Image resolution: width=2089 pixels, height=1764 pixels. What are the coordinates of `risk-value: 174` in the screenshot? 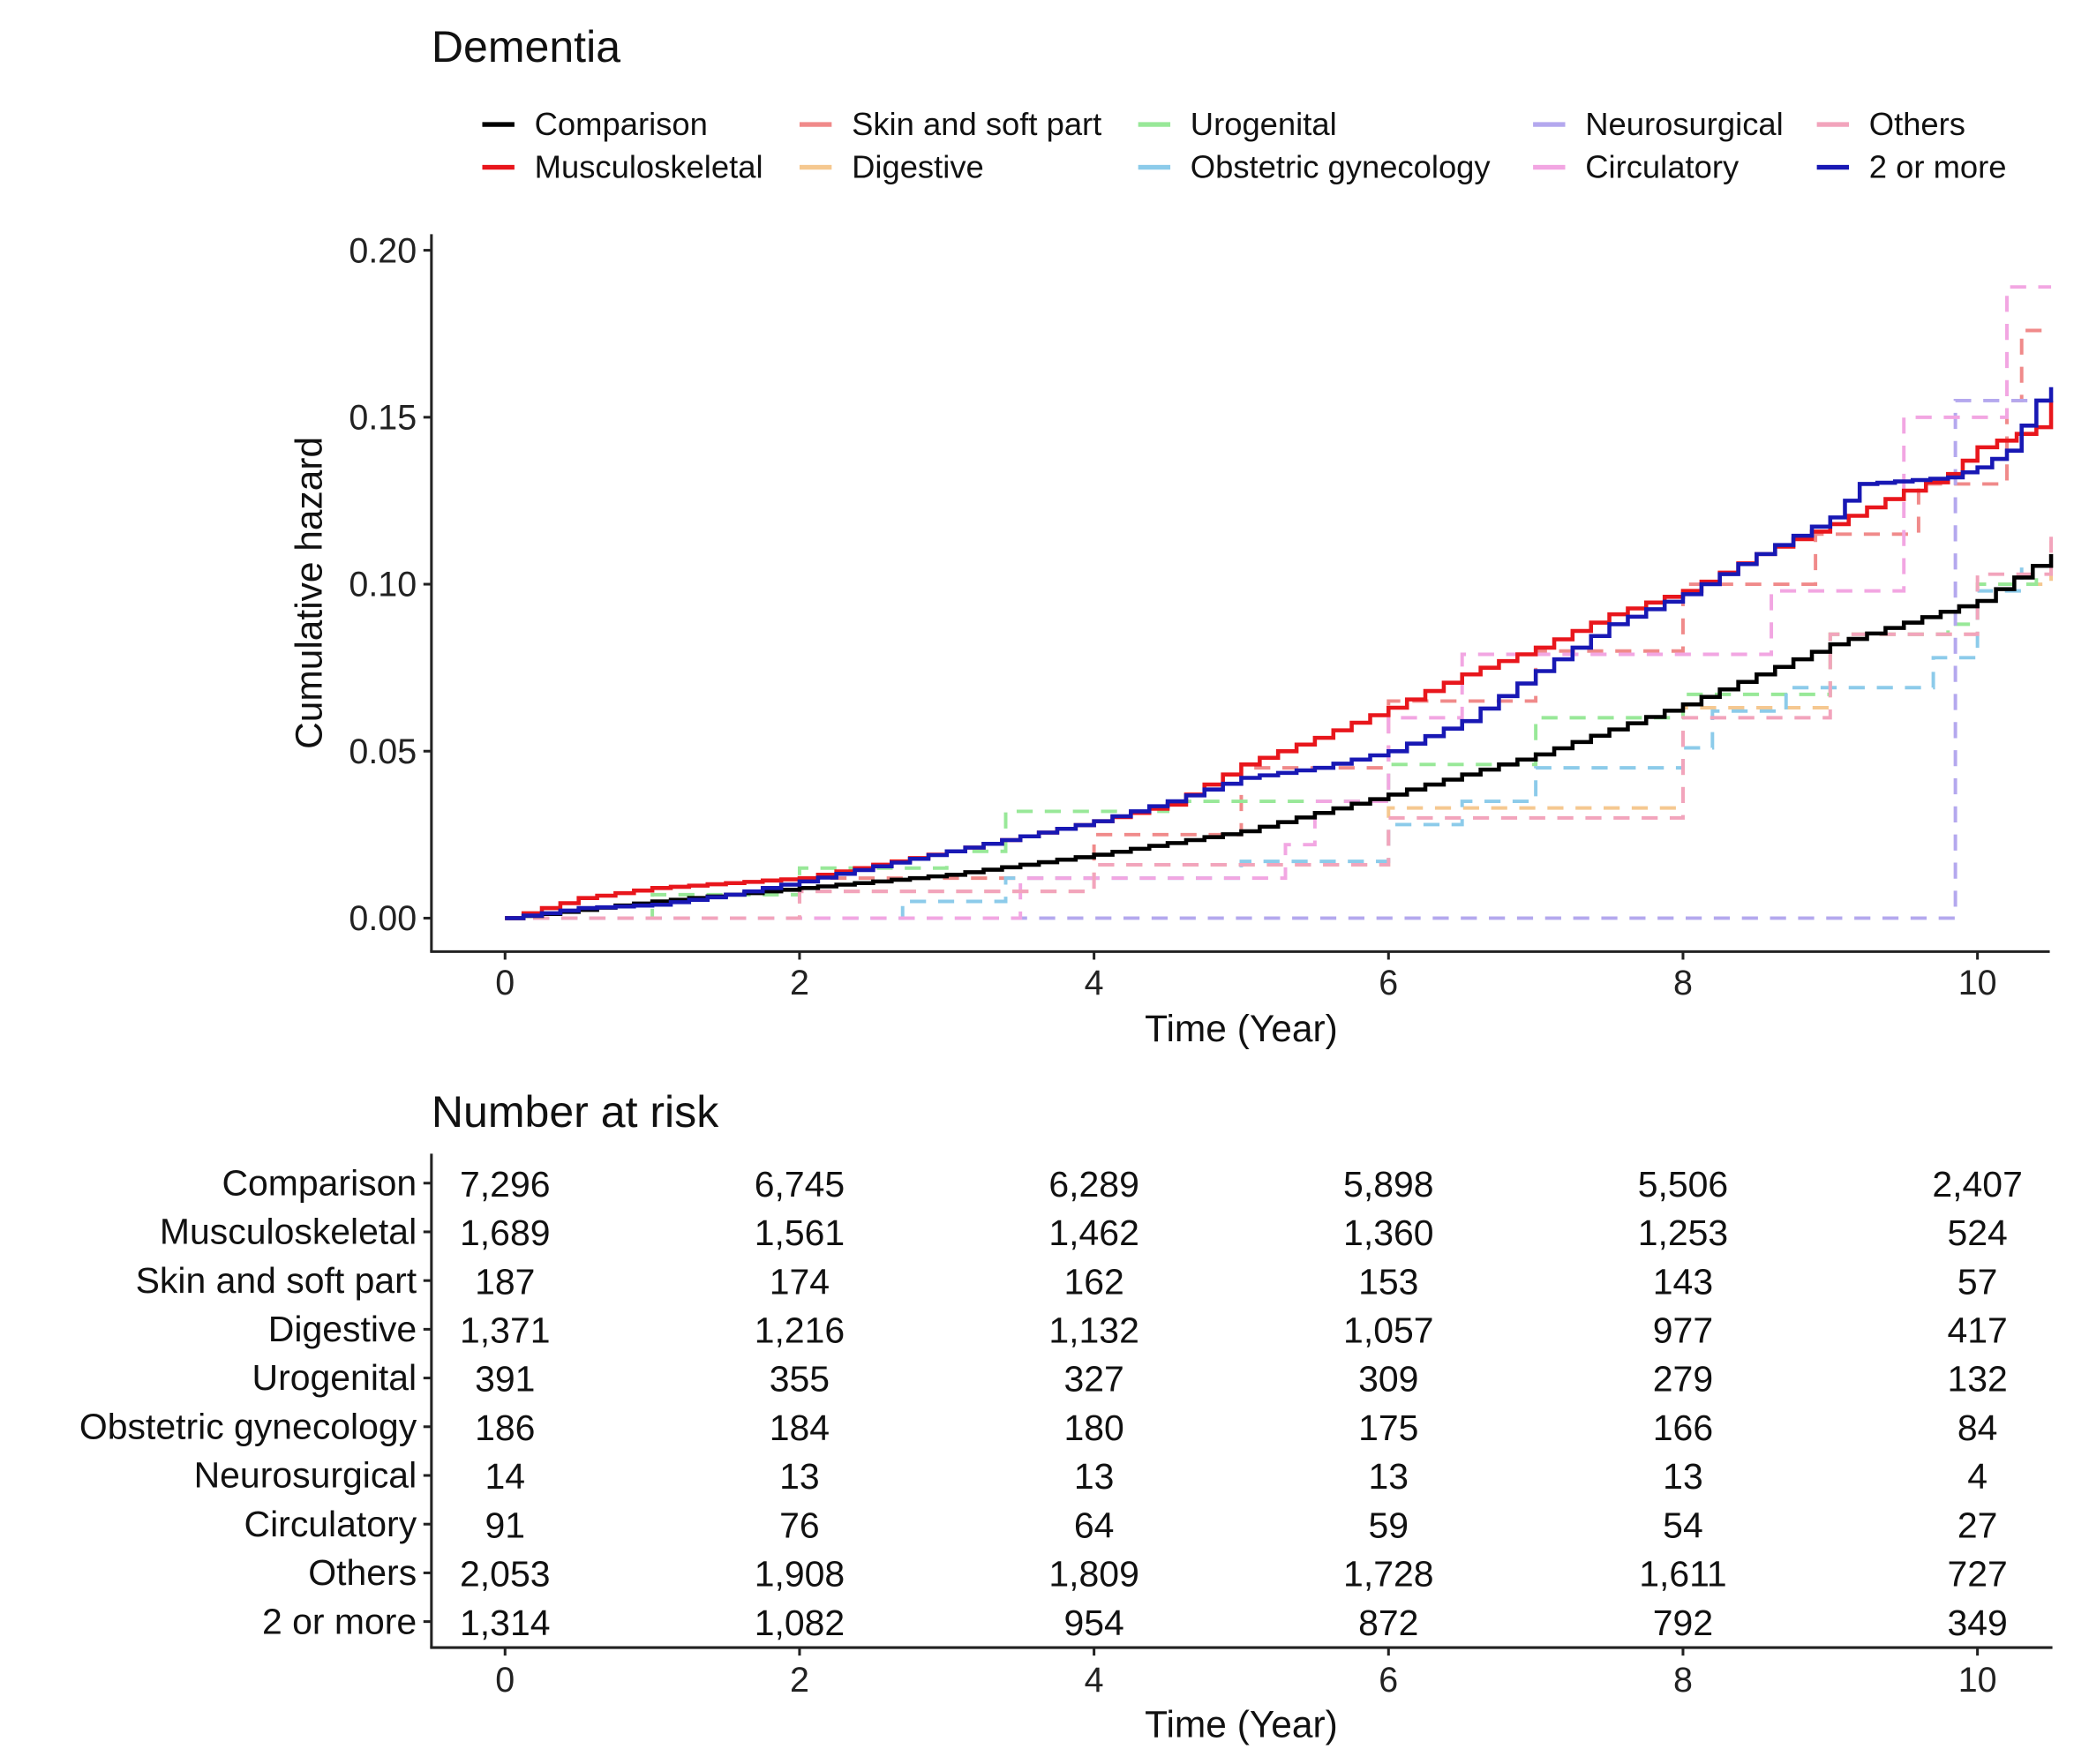 It's located at (800, 1281).